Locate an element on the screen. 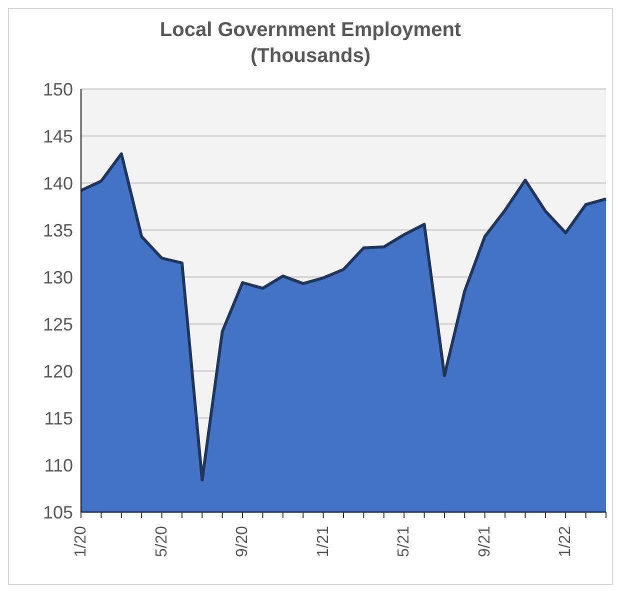 The height and width of the screenshot is (593, 621). x-tick-label: 9/20 is located at coordinates (243, 542).